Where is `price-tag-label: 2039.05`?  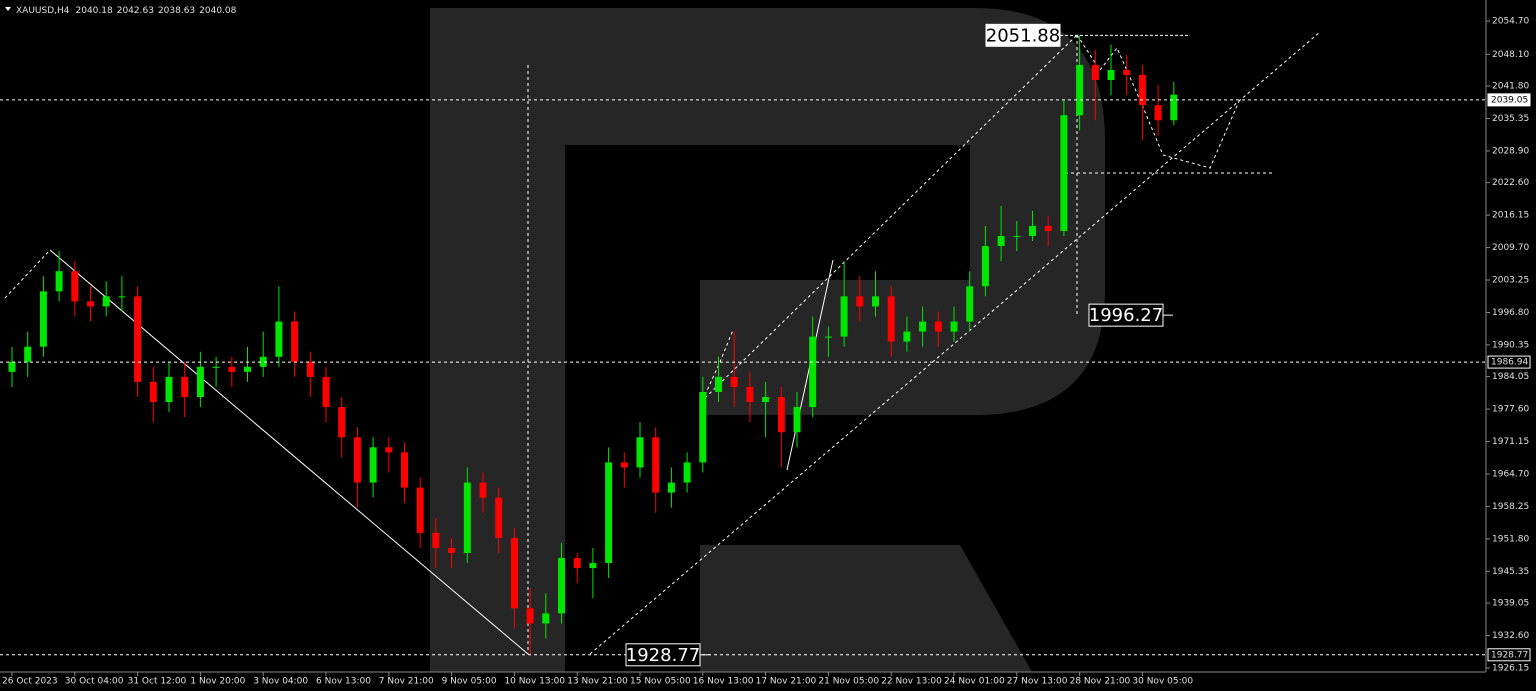
price-tag-label: 2039.05 is located at coordinates (1509, 100).